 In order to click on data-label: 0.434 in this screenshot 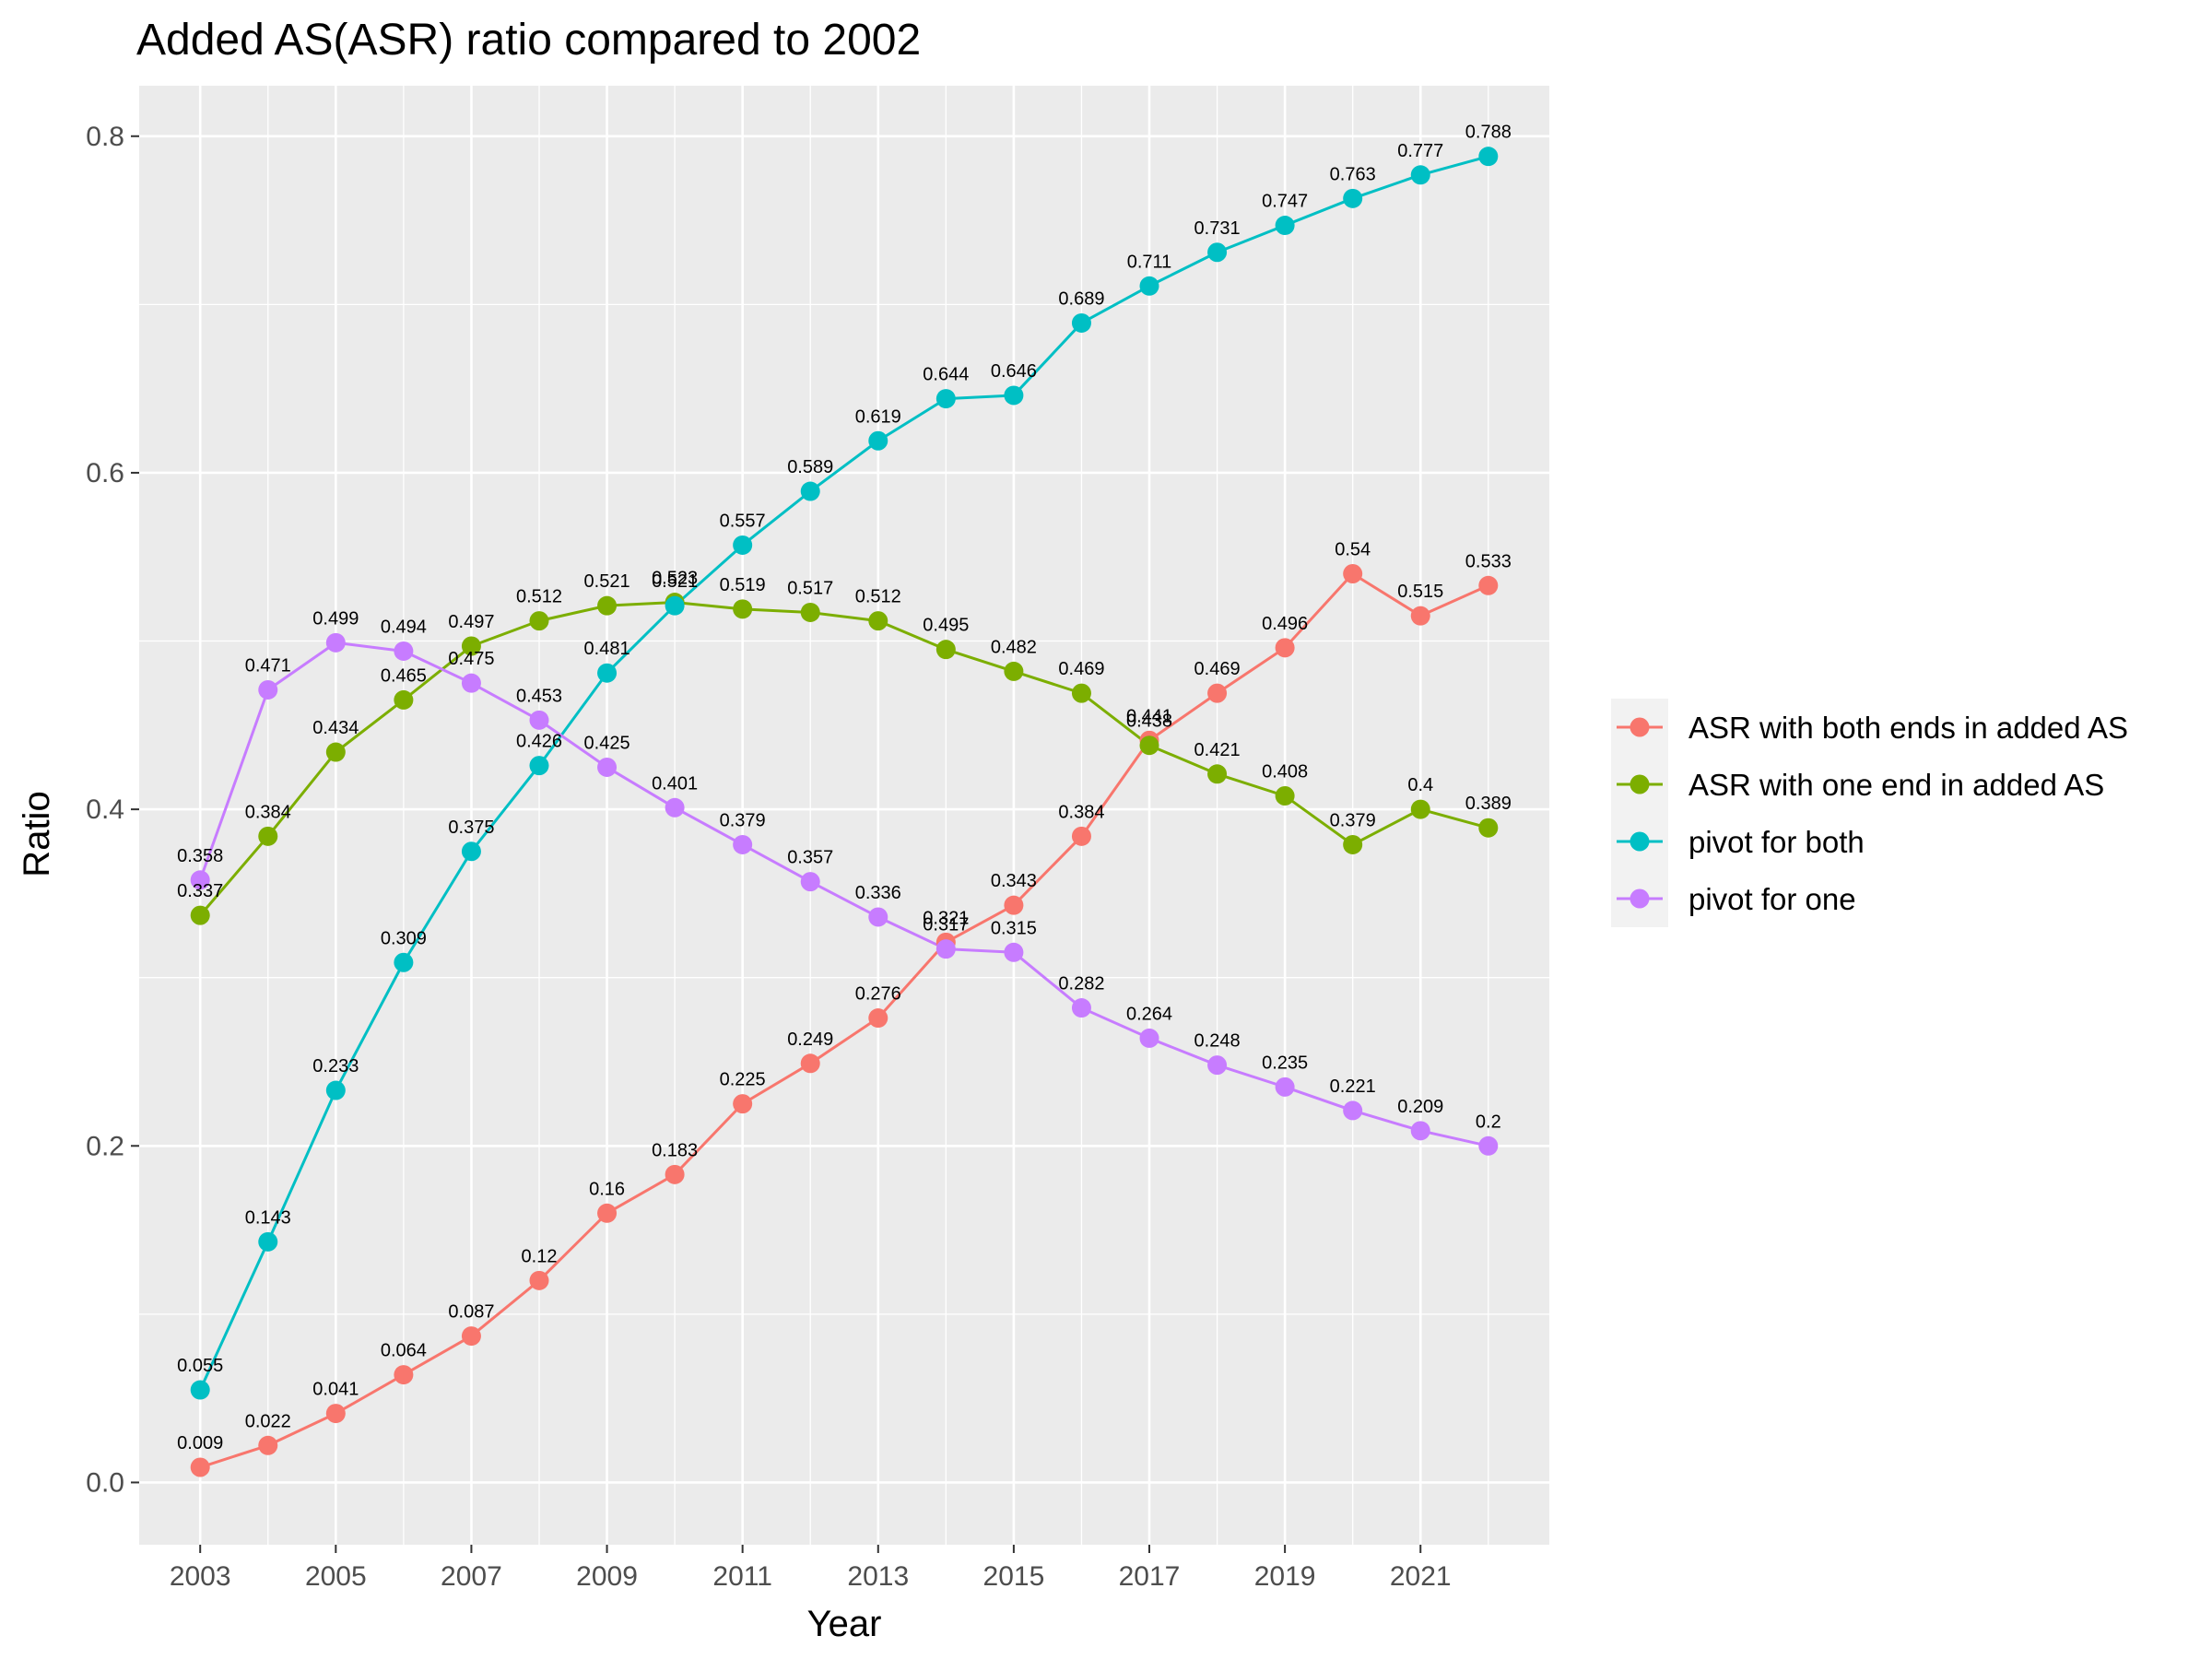, I will do `click(335, 728)`.